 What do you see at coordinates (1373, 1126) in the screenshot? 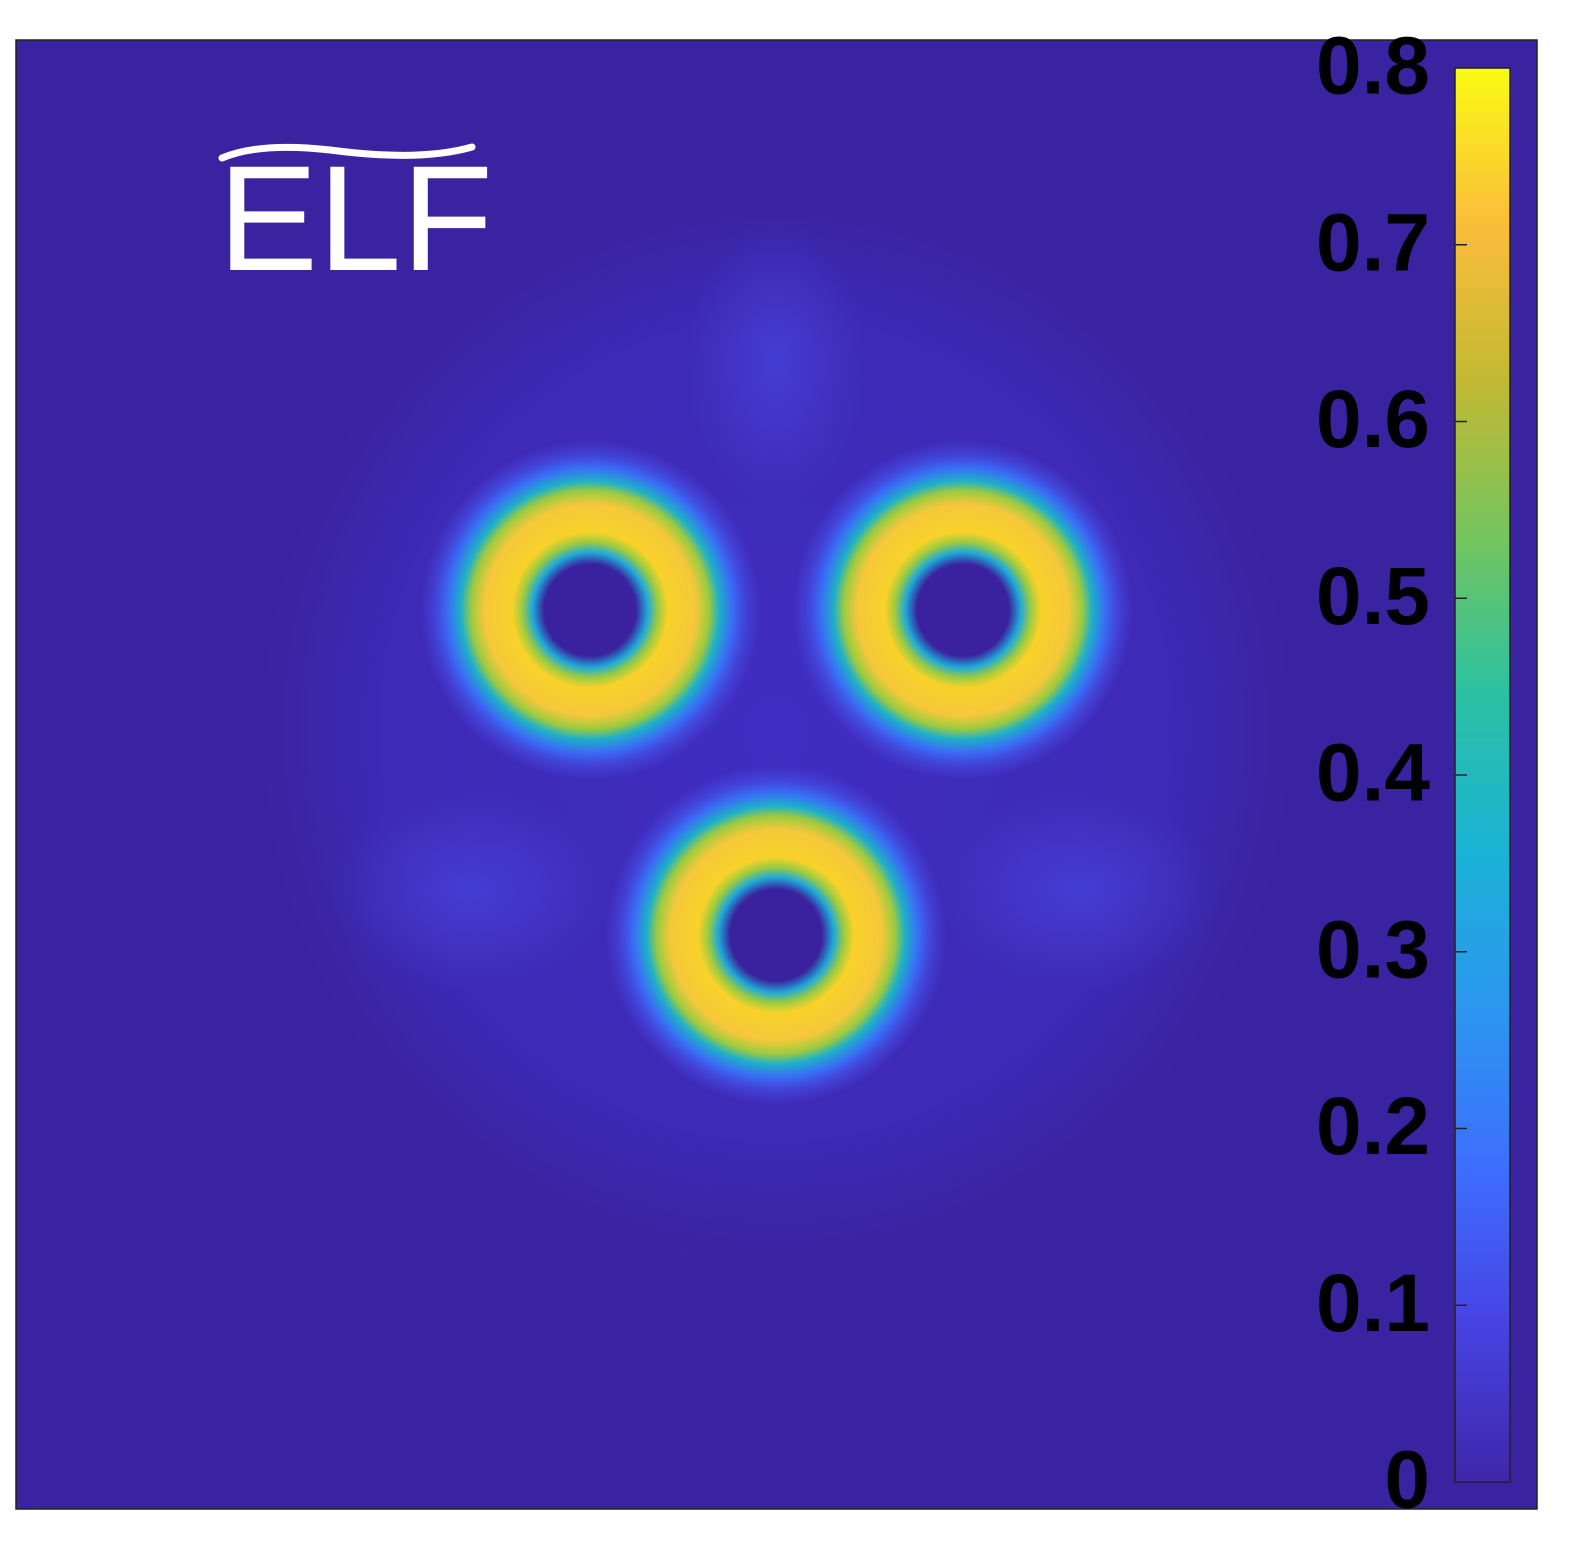
I see `tick-label: 0.2` at bounding box center [1373, 1126].